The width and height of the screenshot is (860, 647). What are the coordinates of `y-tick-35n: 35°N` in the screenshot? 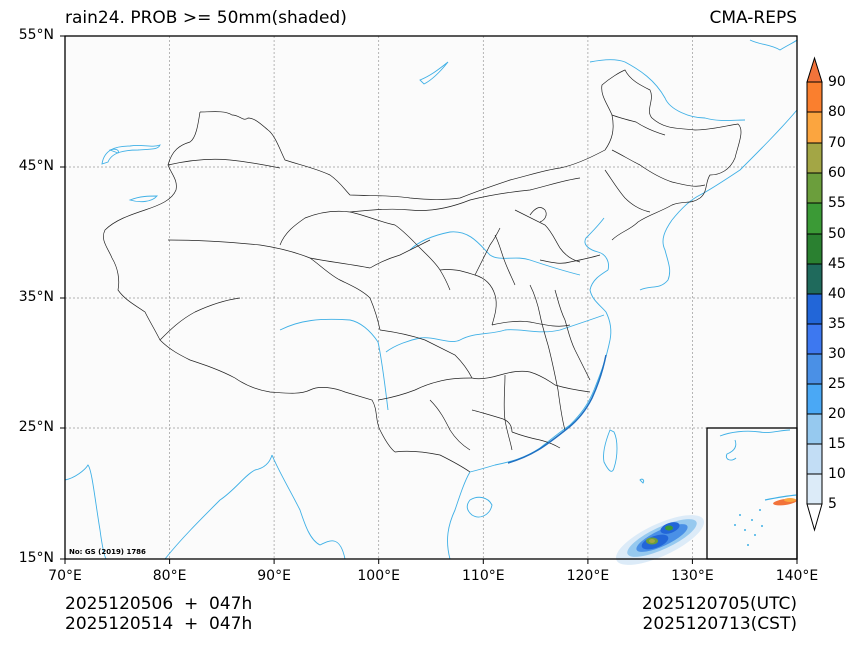 It's located at (36, 297).